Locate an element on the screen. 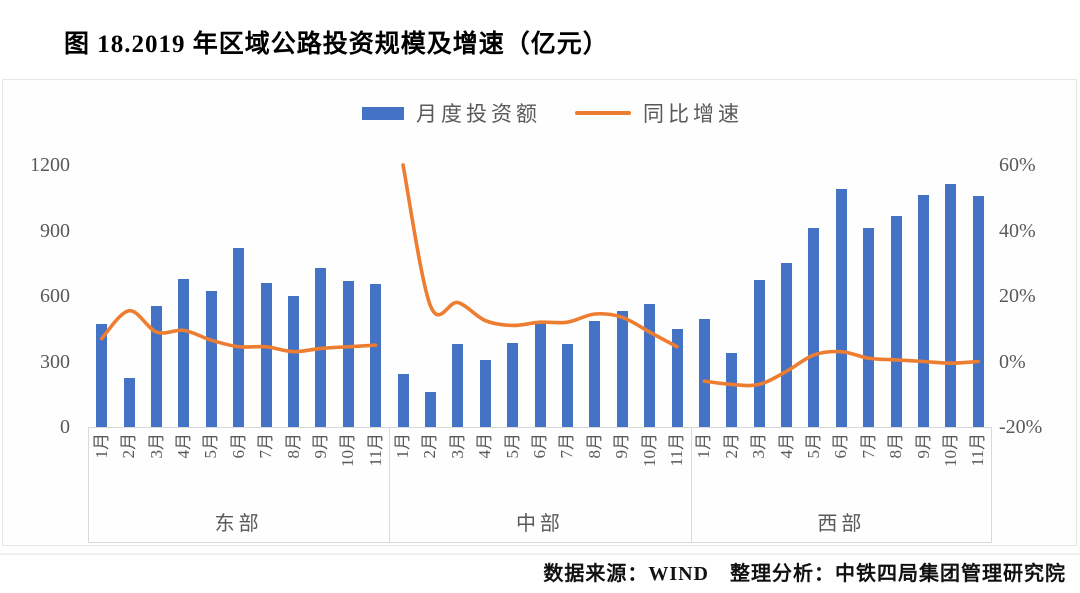 Image resolution: width=1080 pixels, height=593 pixels. pct-axis-tick-label: -20% is located at coordinates (1021, 427).